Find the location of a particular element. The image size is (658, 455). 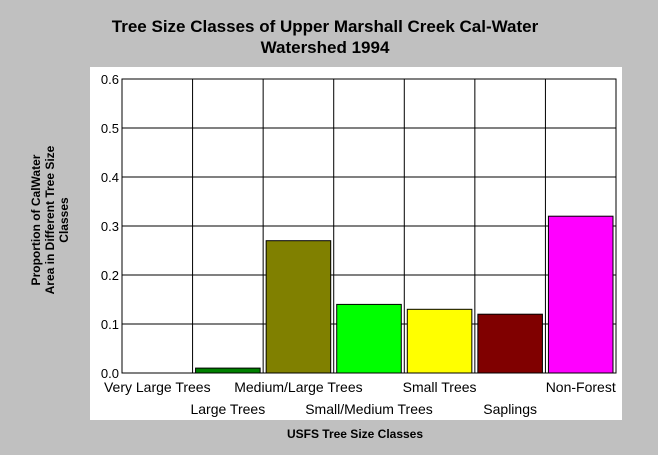

y-tick-labels: 0.0 0.1 0.2 0.3 0.4 0.5 0.6 is located at coordinates (110, 226).